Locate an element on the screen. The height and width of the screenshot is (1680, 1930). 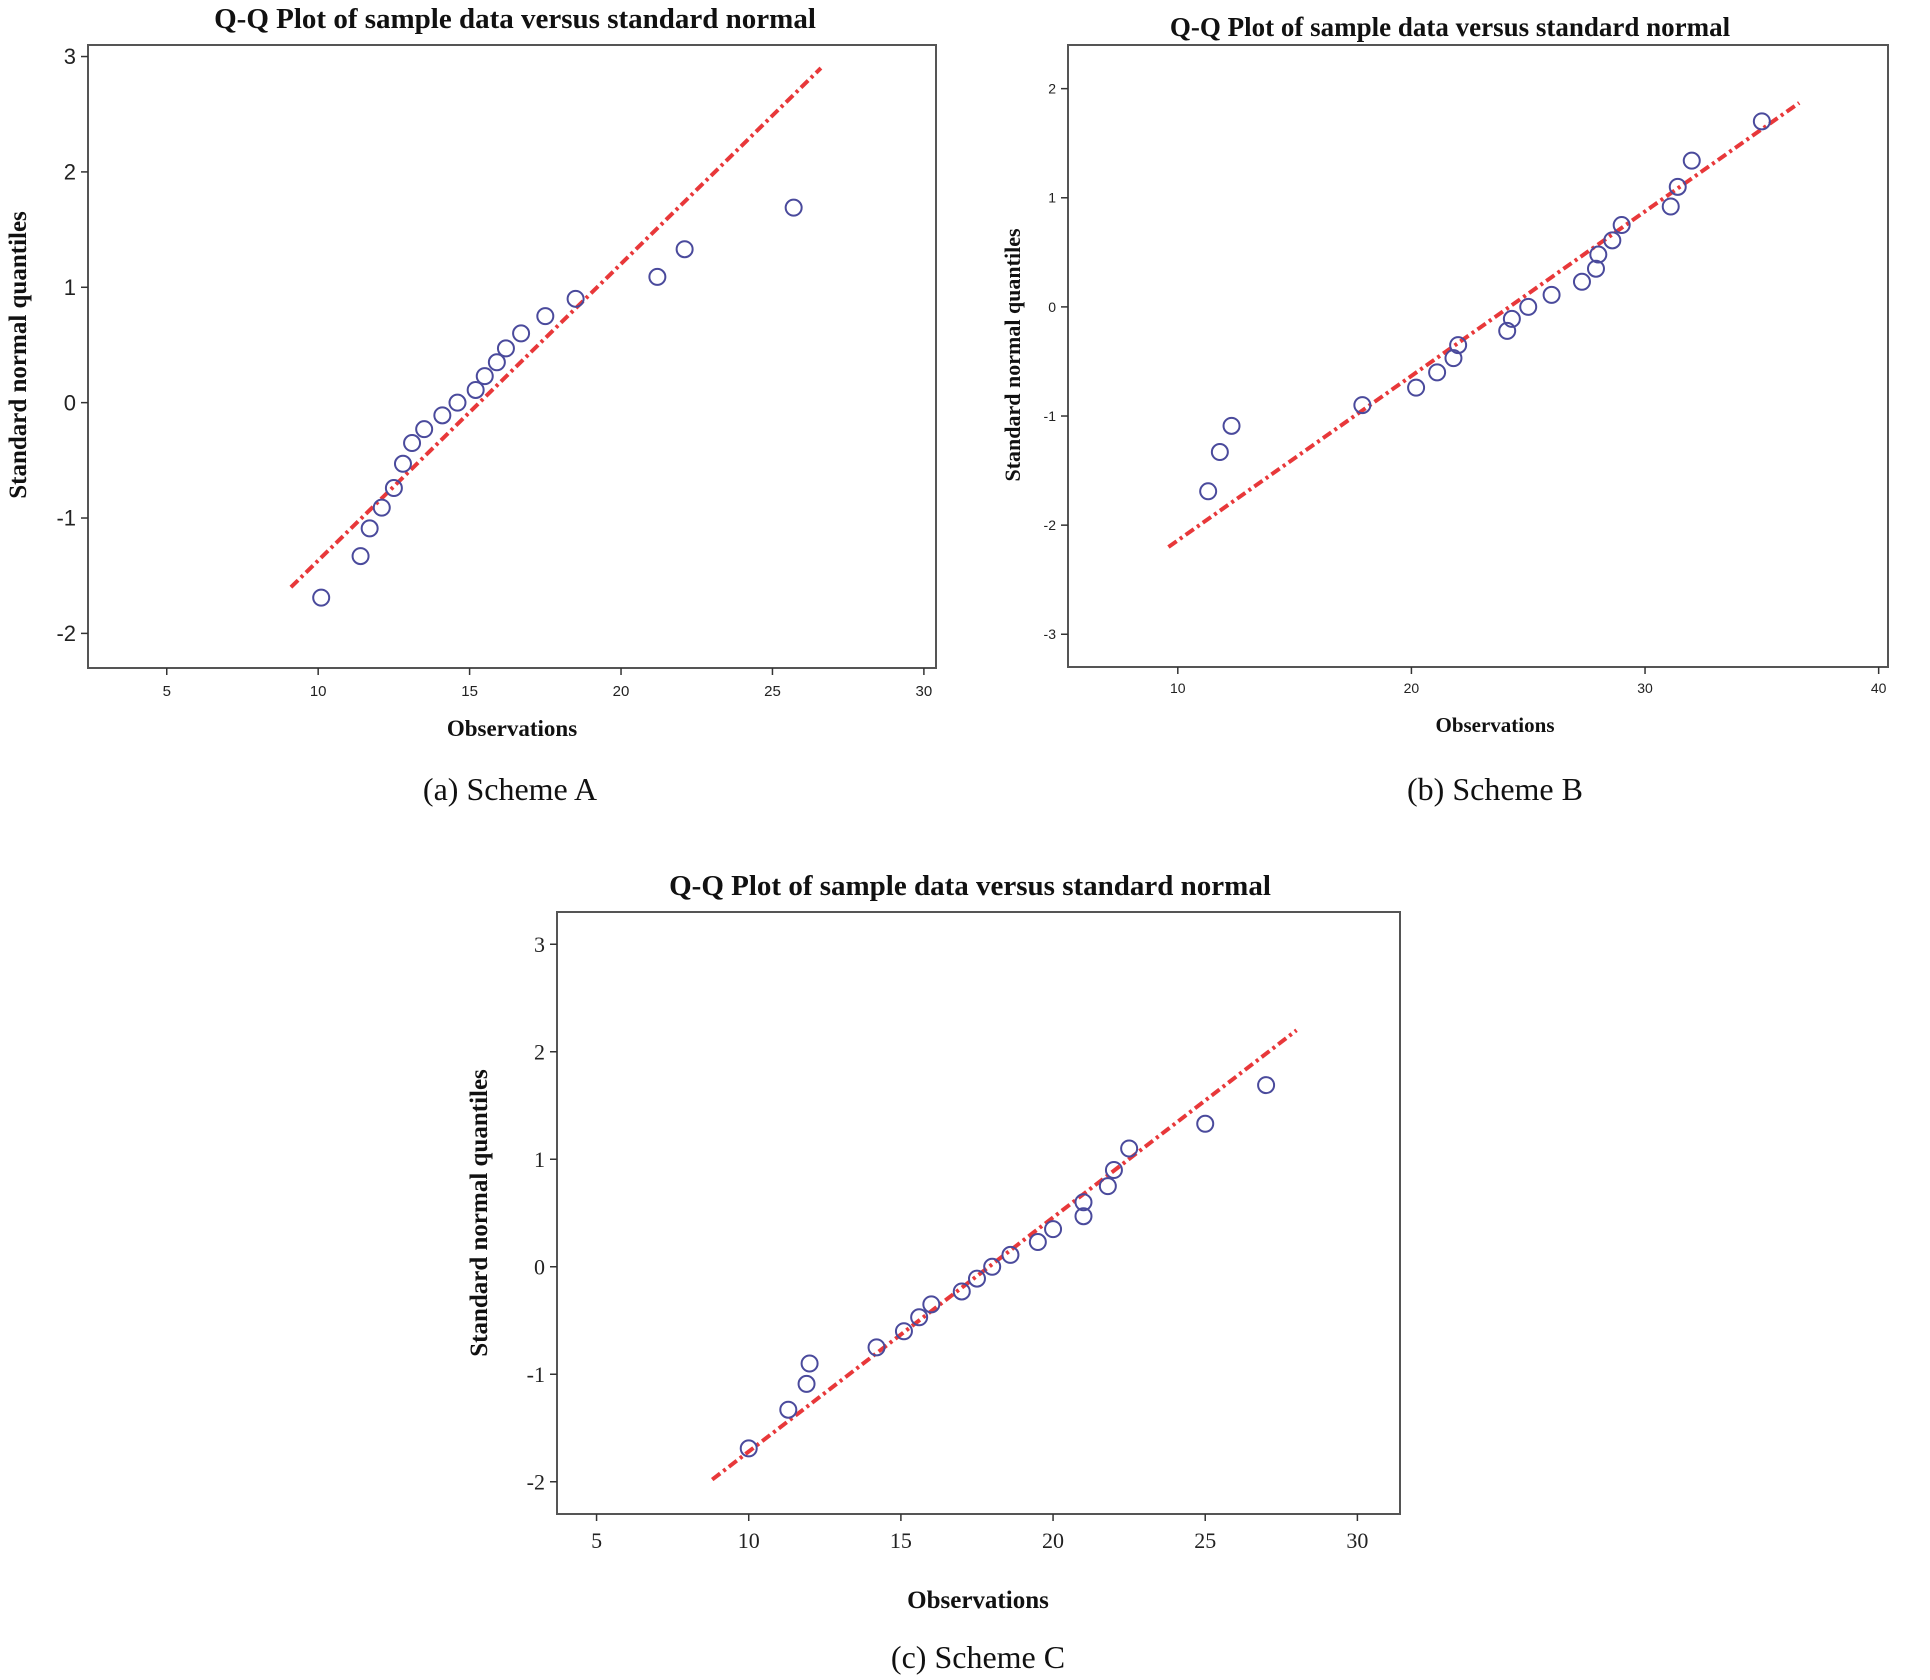
x-tick-label: 40 is located at coordinates (1879, 688).